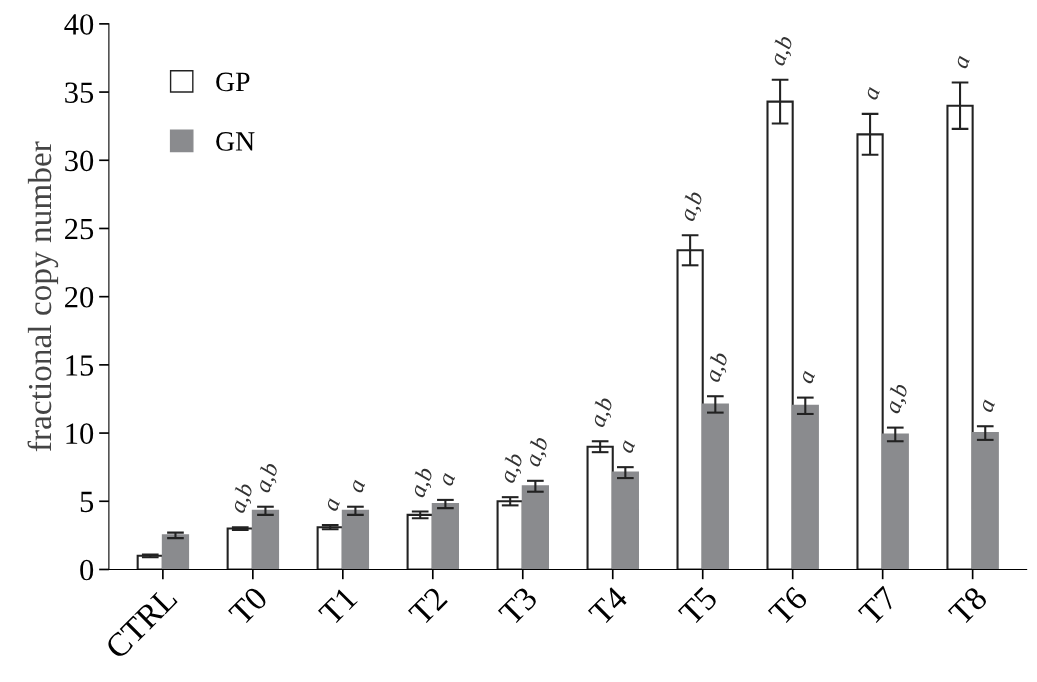  What do you see at coordinates (427, 606) in the screenshot?
I see `x-tick-label: T2` at bounding box center [427, 606].